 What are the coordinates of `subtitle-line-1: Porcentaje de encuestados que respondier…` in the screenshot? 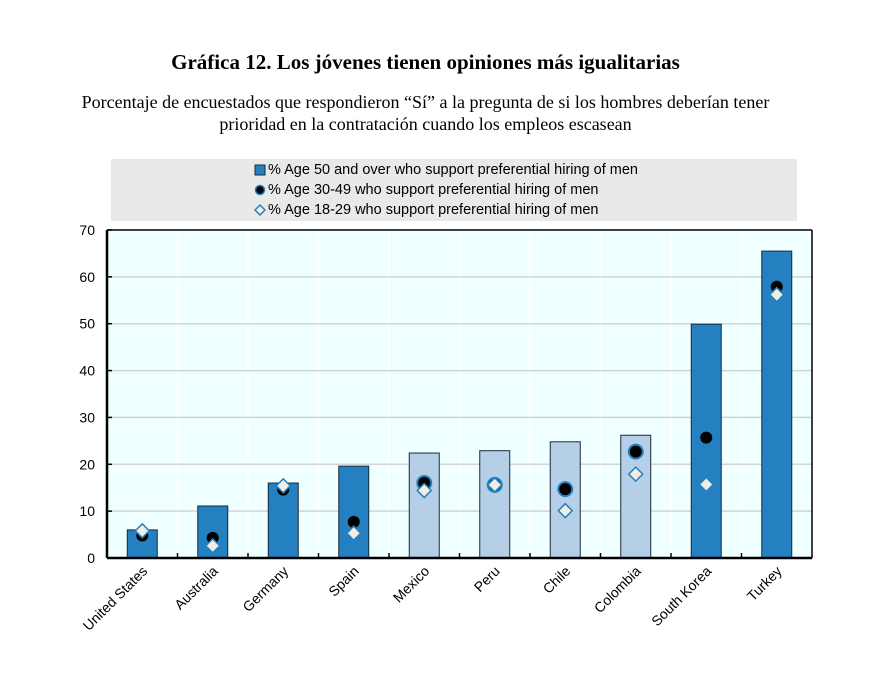 It's located at (425, 102).